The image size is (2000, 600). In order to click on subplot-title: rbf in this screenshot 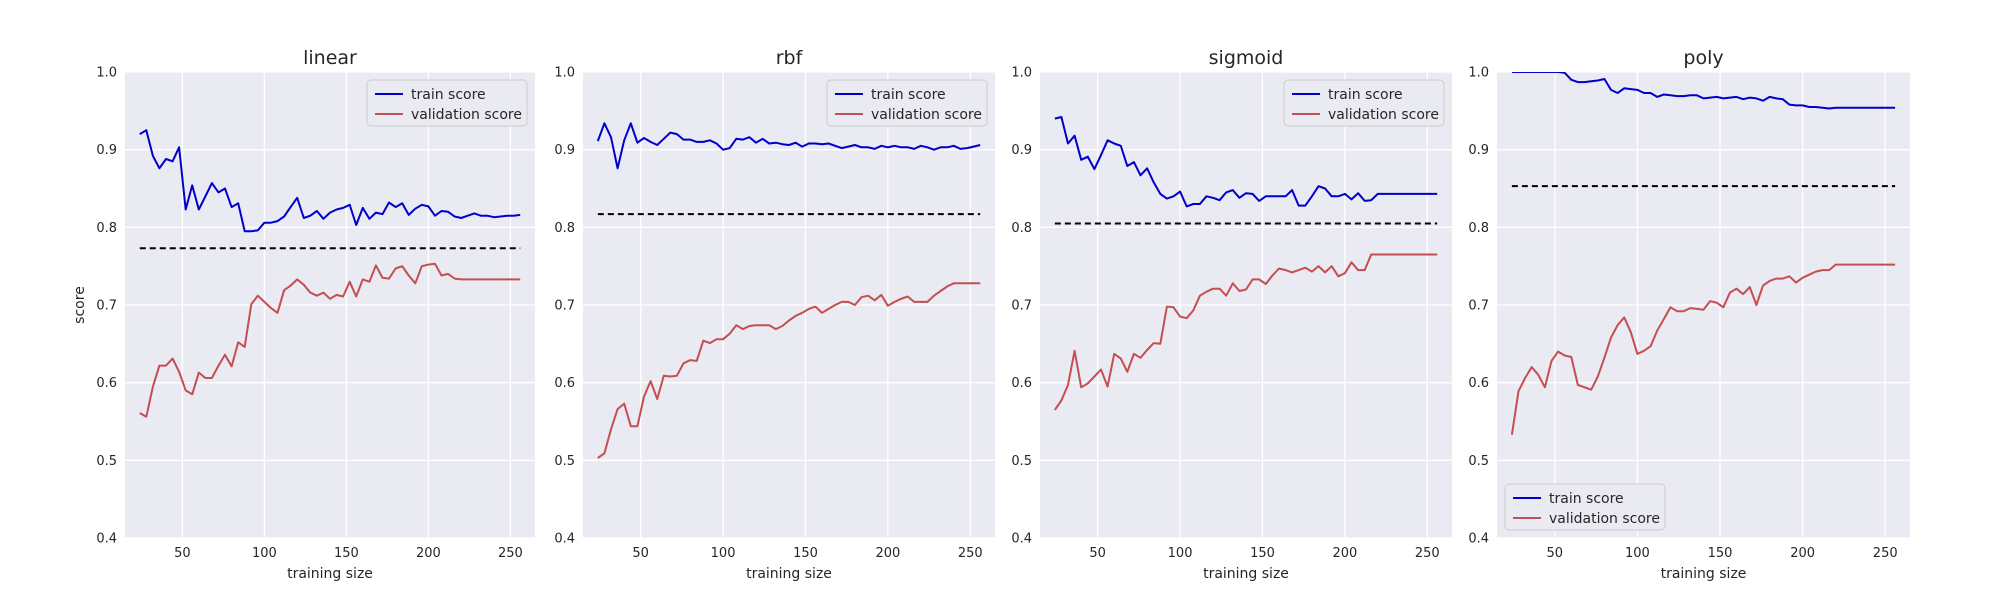, I will do `click(790, 58)`.